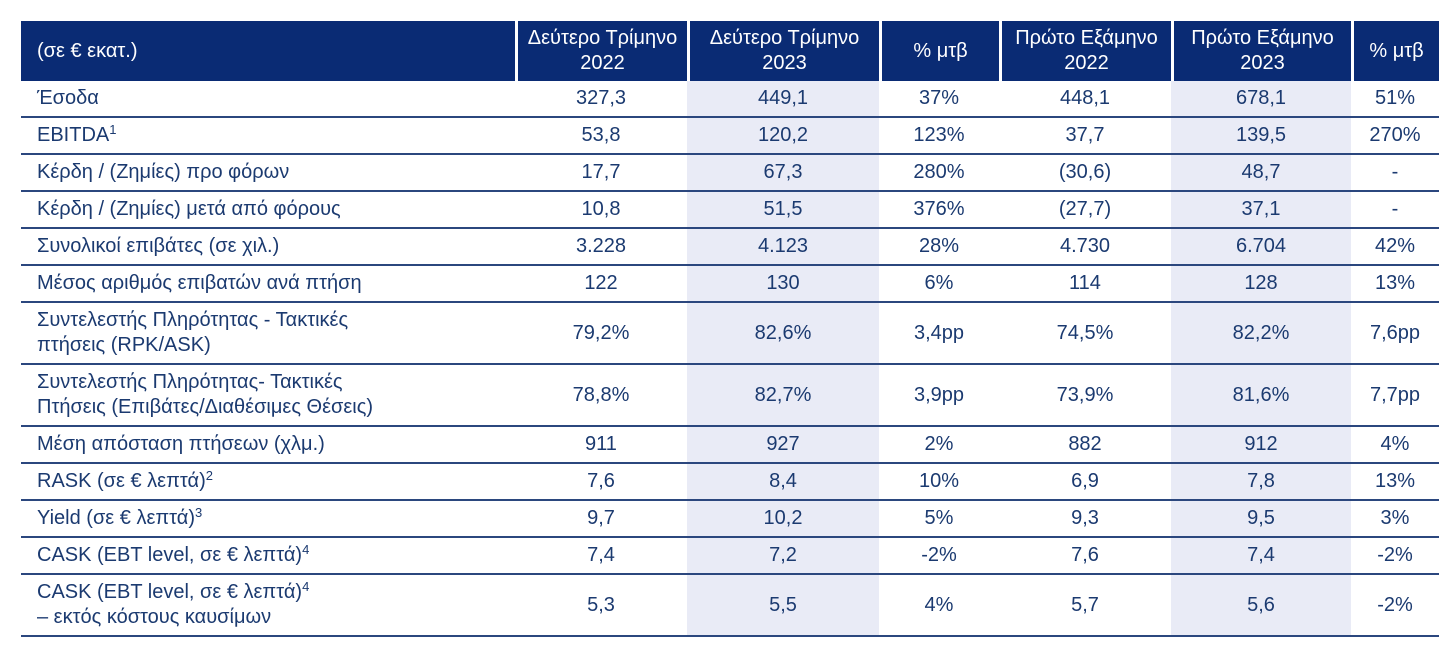 The height and width of the screenshot is (652, 1456). Describe the element at coordinates (601, 519) in the screenshot. I see `cell-value: 9,7` at that location.